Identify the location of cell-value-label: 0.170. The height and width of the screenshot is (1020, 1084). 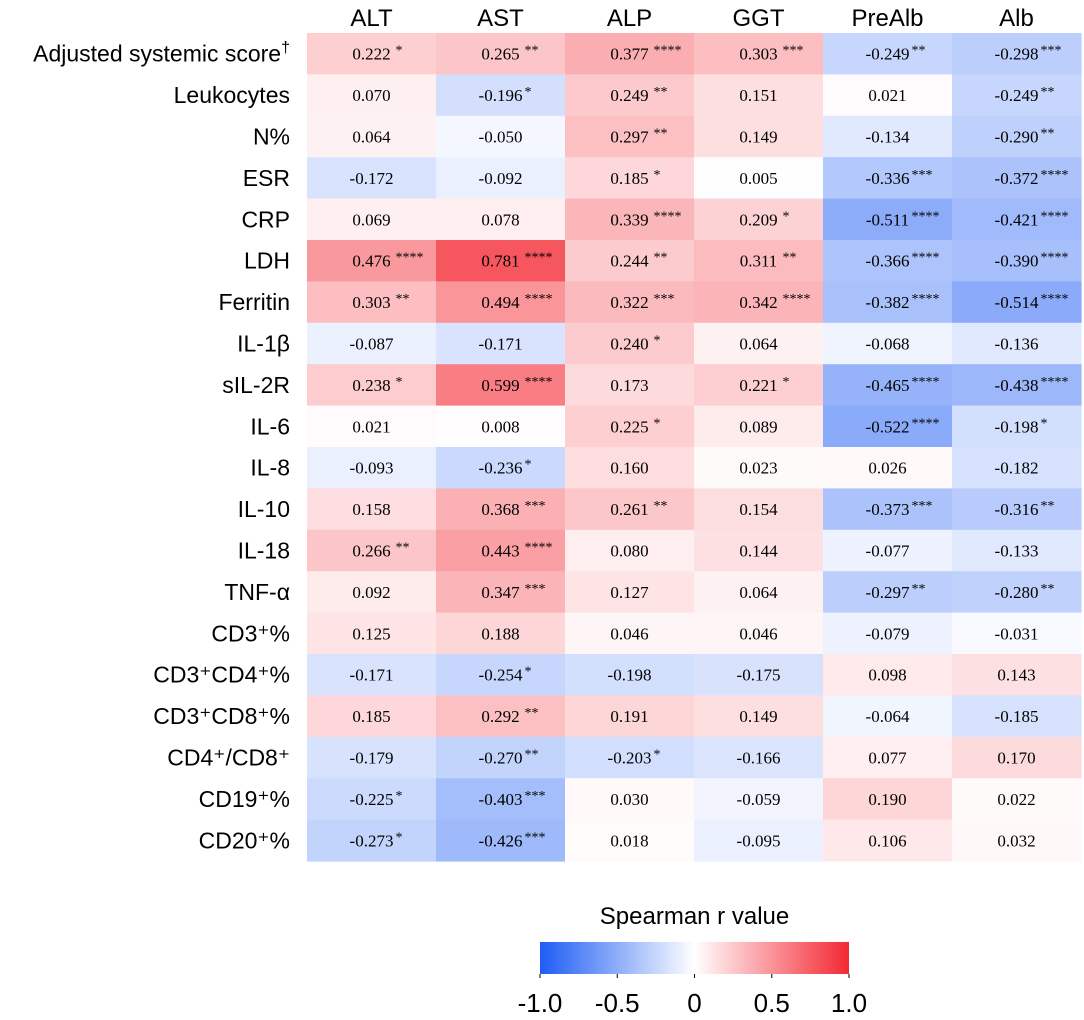
(1016, 758).